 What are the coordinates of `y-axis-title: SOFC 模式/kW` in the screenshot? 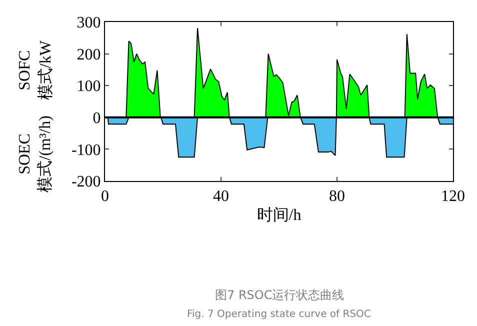 It's located at (35, 70).